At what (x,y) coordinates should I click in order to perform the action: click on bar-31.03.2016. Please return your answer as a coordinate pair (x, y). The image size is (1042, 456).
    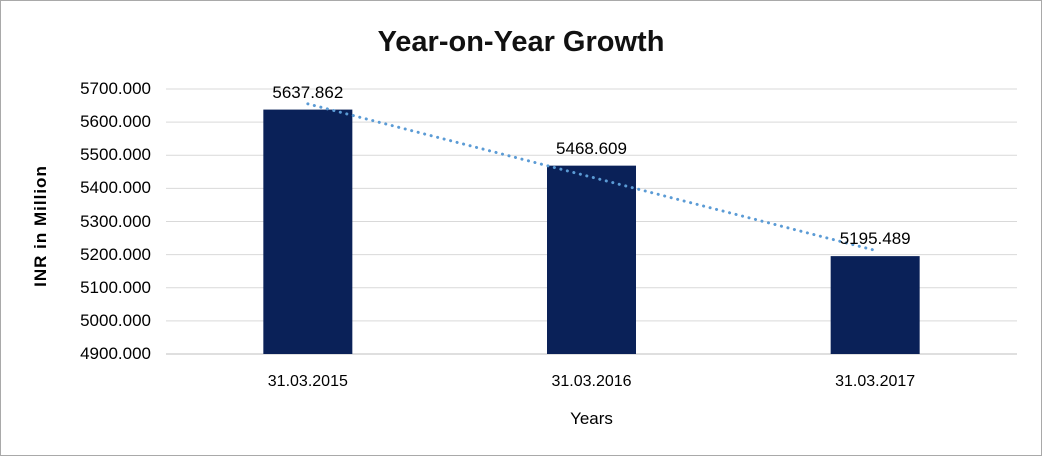
    Looking at the image, I should click on (591, 259).